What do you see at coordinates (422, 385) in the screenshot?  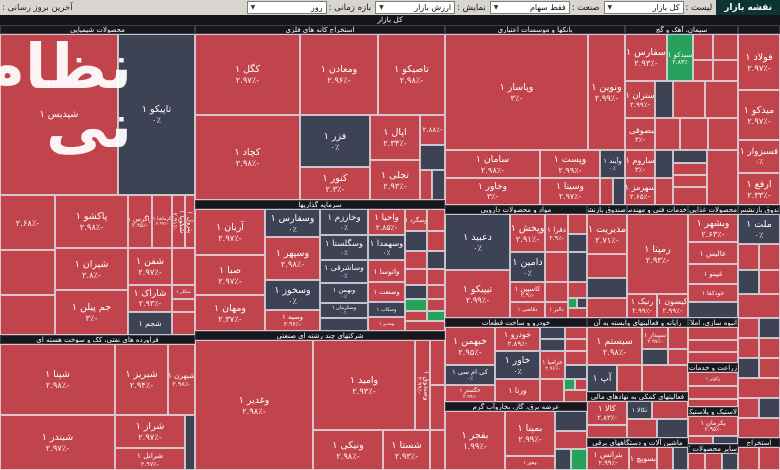 I see `stock-tile: وصندوق ۱ -۲.۹۹٪` at bounding box center [422, 385].